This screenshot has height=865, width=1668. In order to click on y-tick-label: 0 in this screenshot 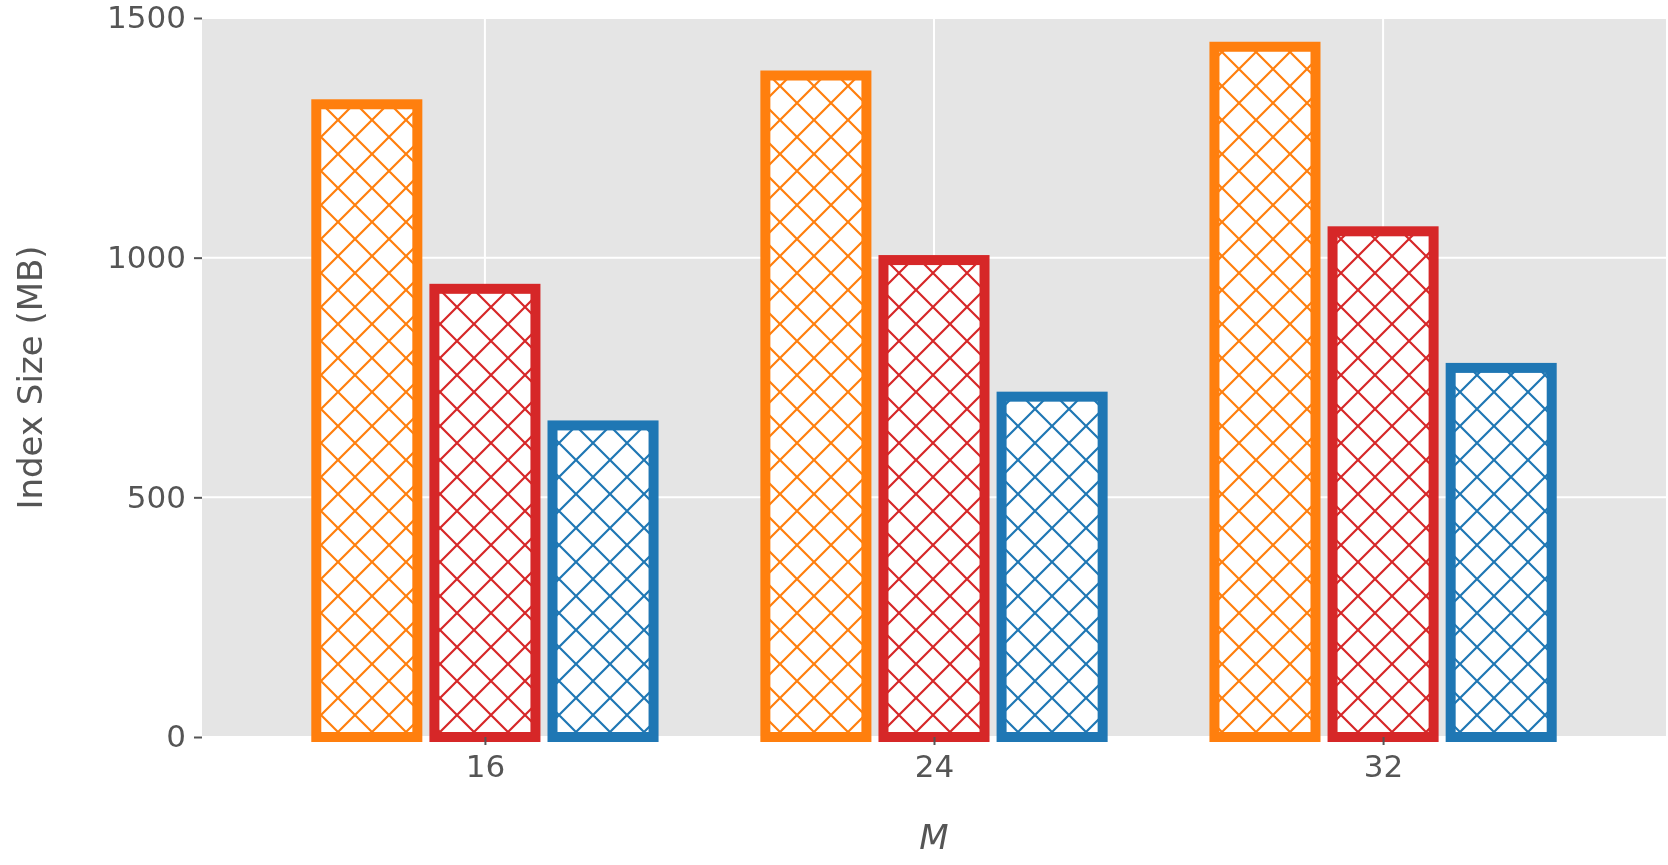, I will do `click(176, 736)`.